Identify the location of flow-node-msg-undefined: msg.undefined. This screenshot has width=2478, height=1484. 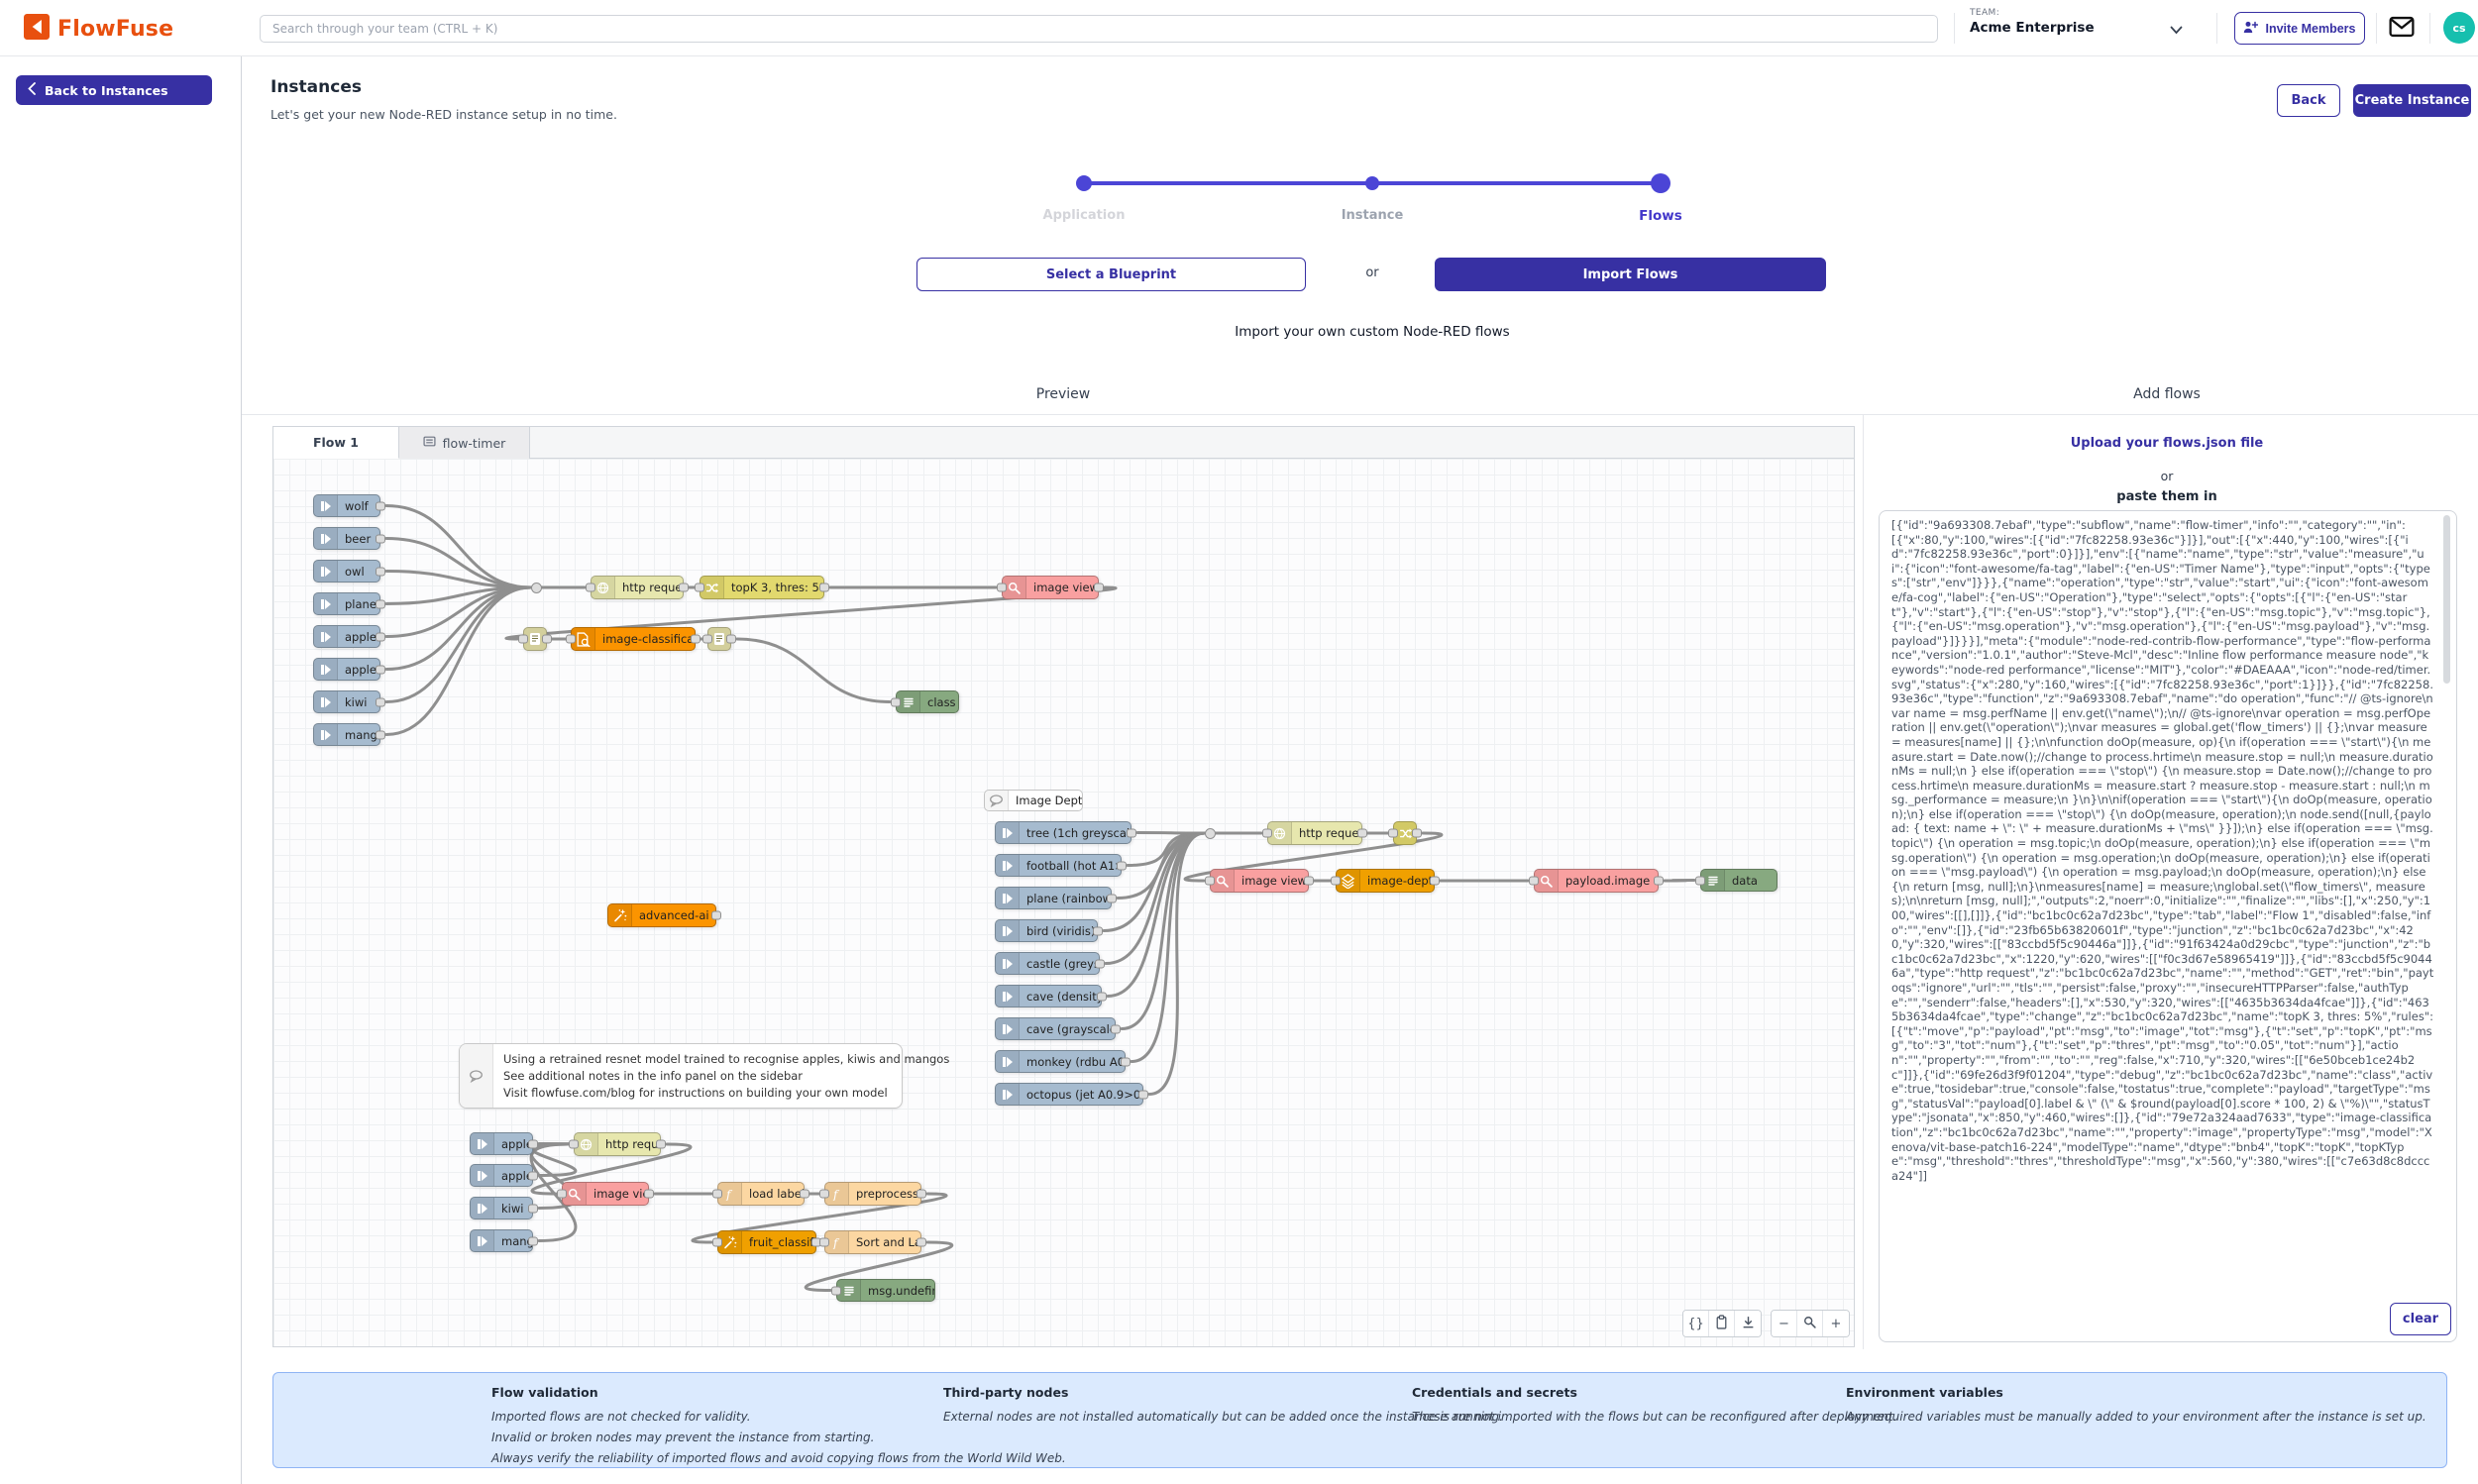
(883, 1291).